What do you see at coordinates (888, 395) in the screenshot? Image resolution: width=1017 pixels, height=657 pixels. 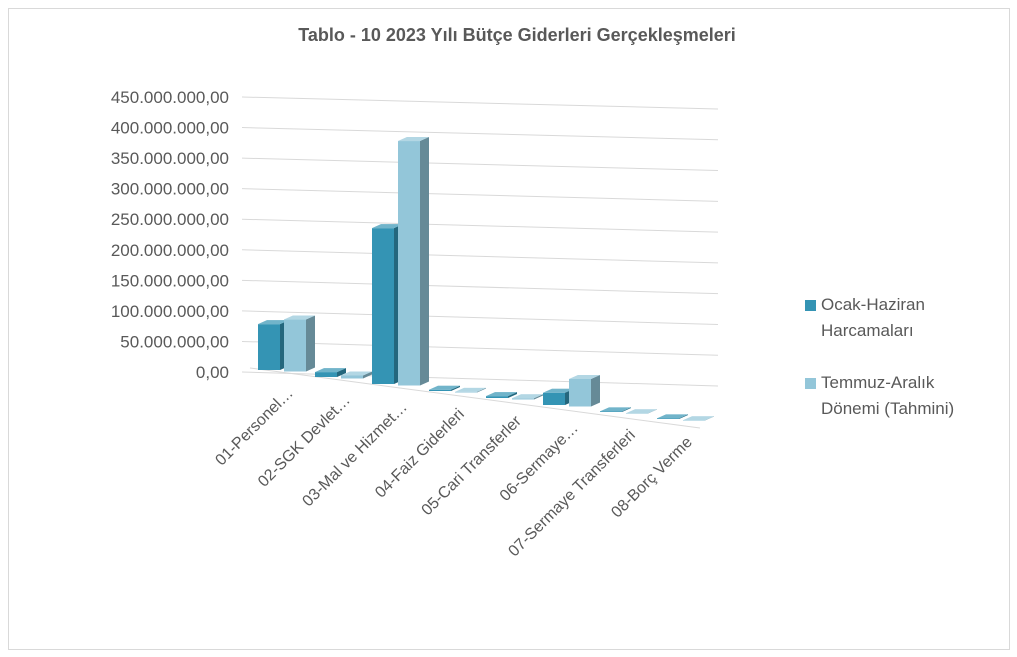 I see `legend-label: Temmuz-Aralık Dönemi (Tahmini)` at bounding box center [888, 395].